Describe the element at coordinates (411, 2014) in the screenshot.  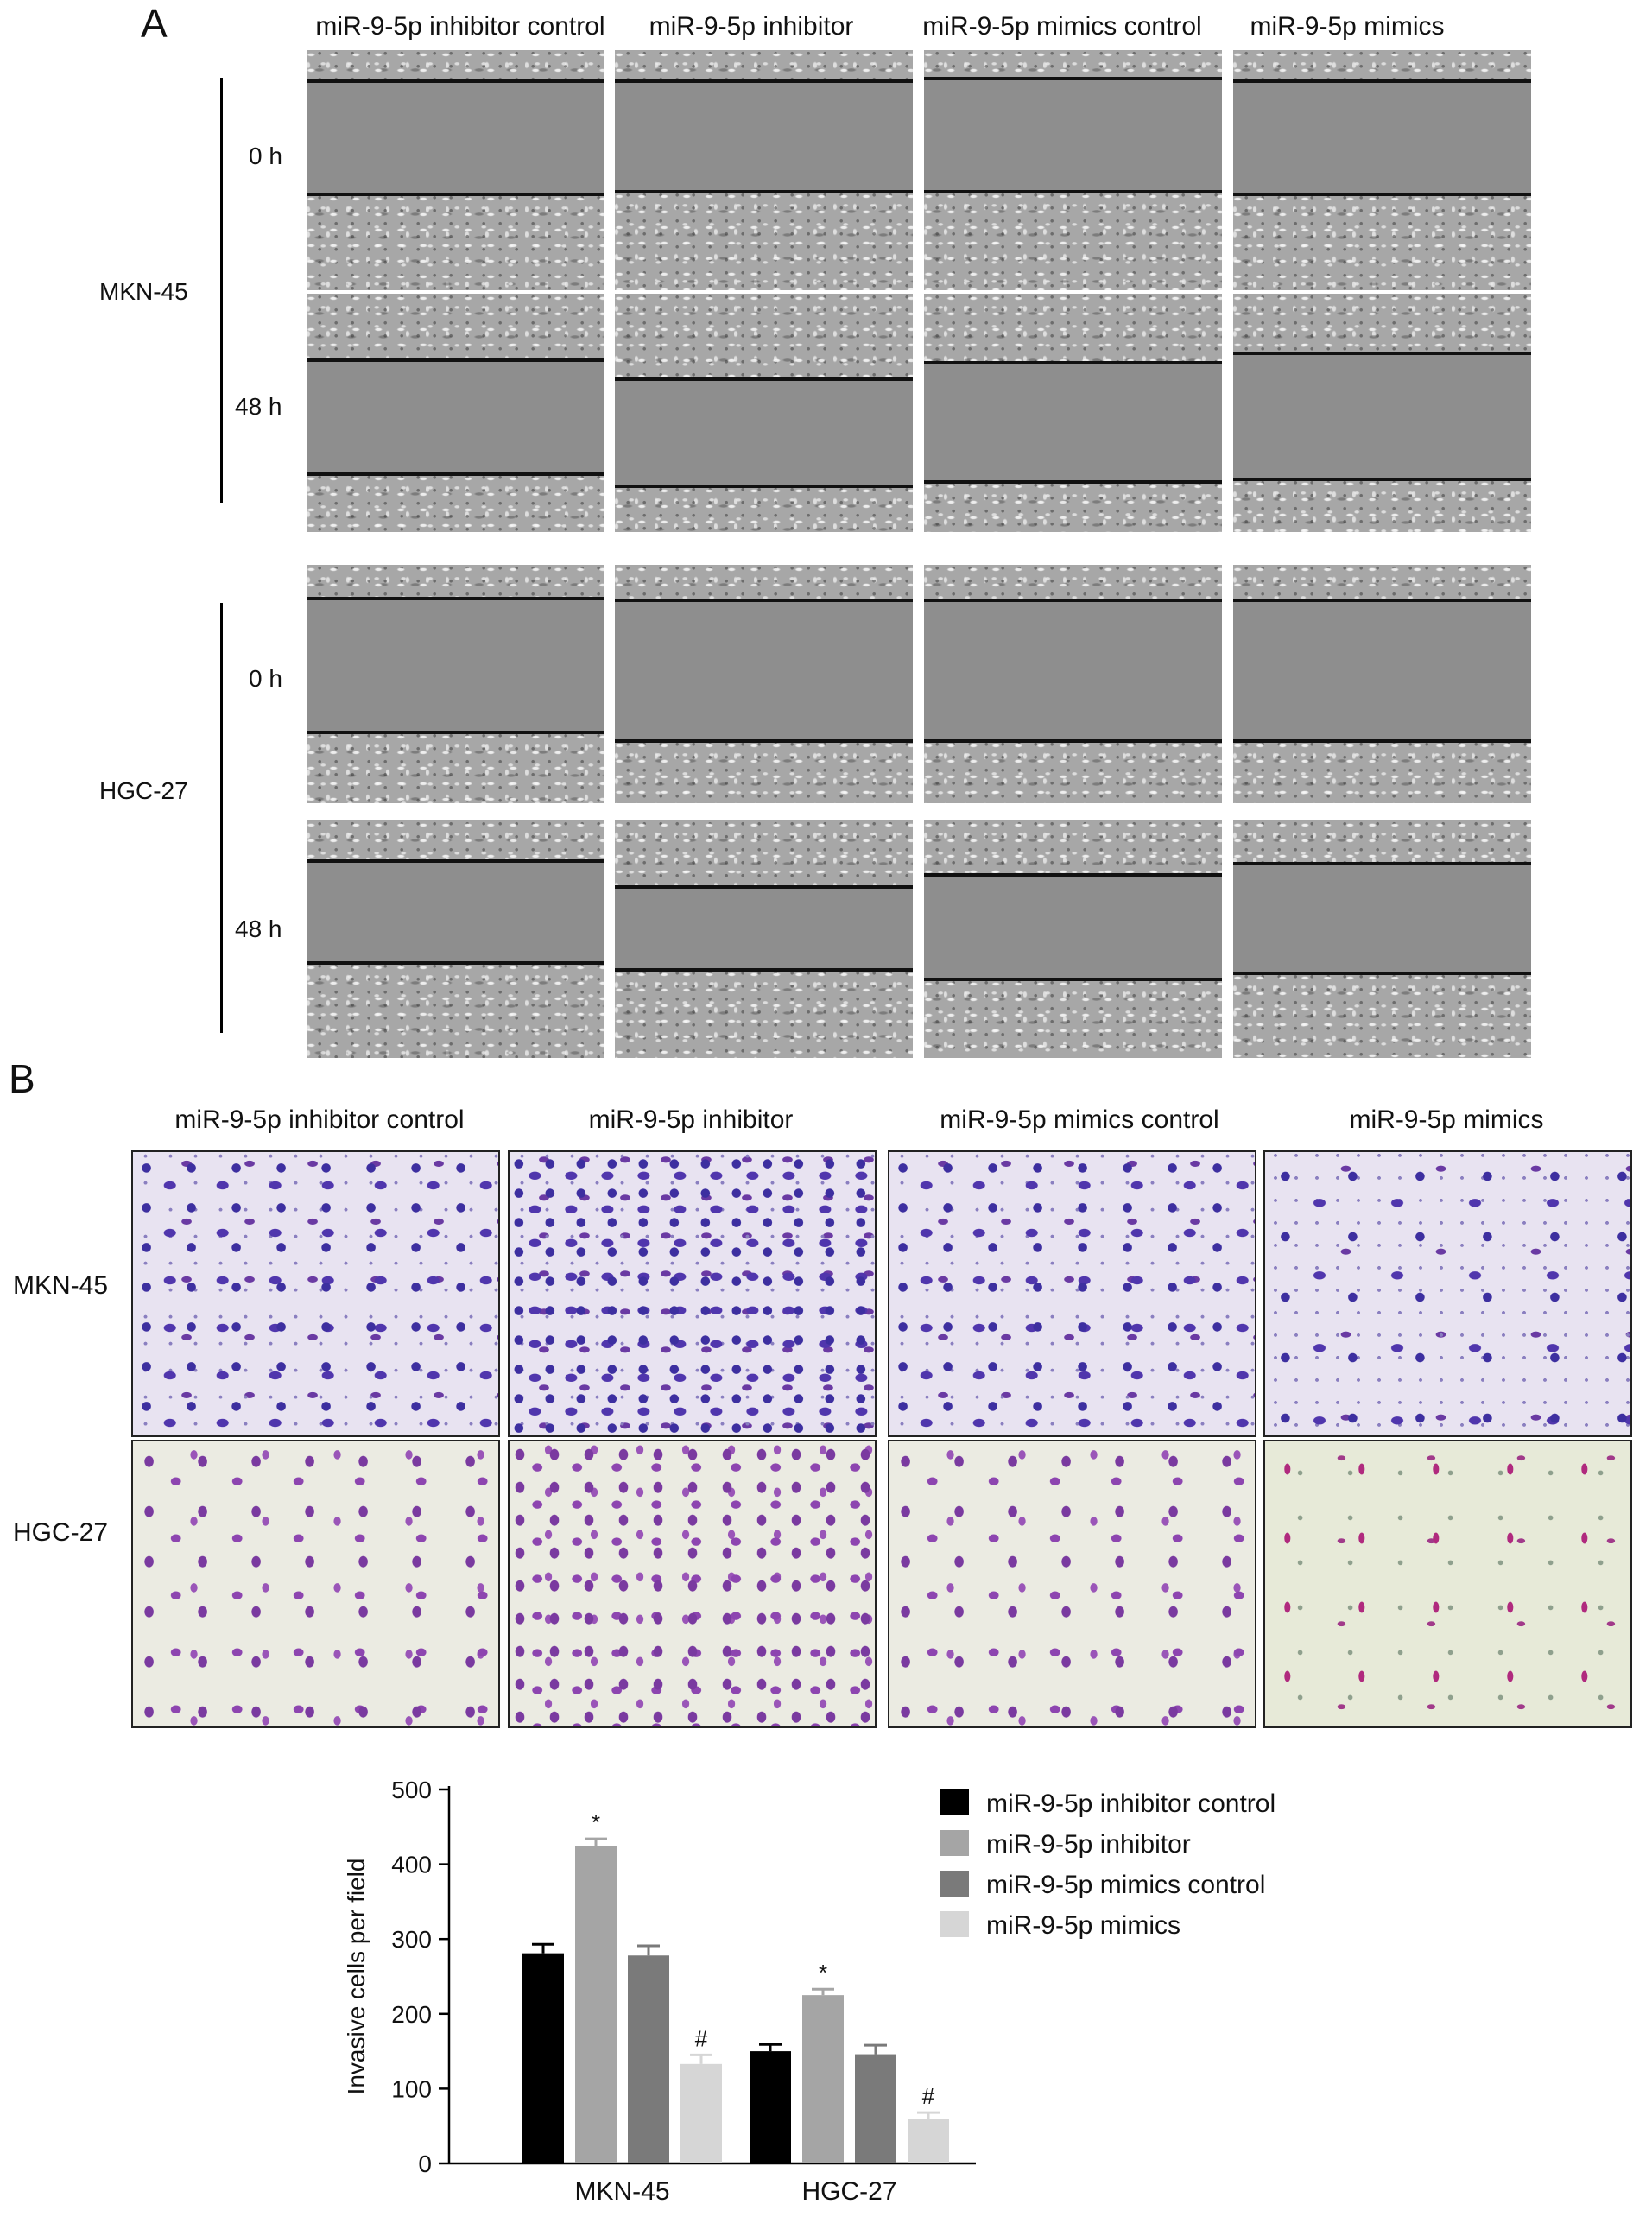
I see `y-tick-label: 200` at that location.